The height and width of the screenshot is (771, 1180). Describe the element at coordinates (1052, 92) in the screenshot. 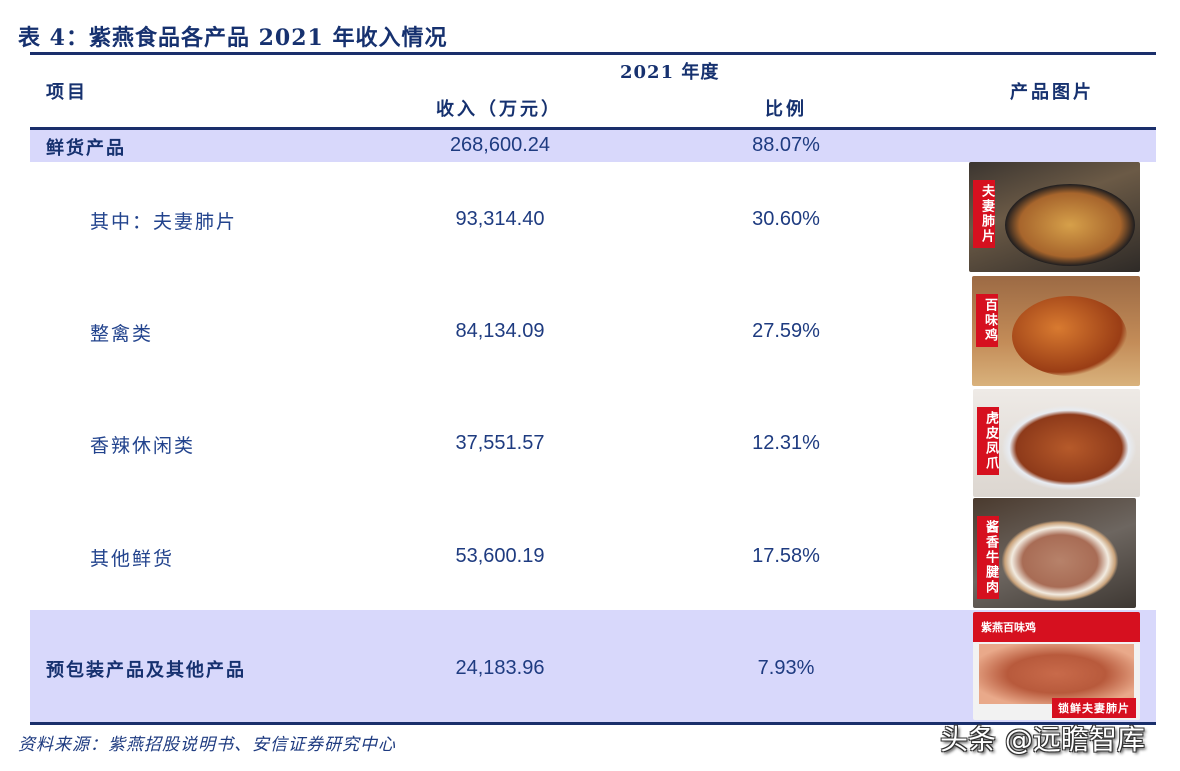

I see `header-picture: 产品图片` at that location.